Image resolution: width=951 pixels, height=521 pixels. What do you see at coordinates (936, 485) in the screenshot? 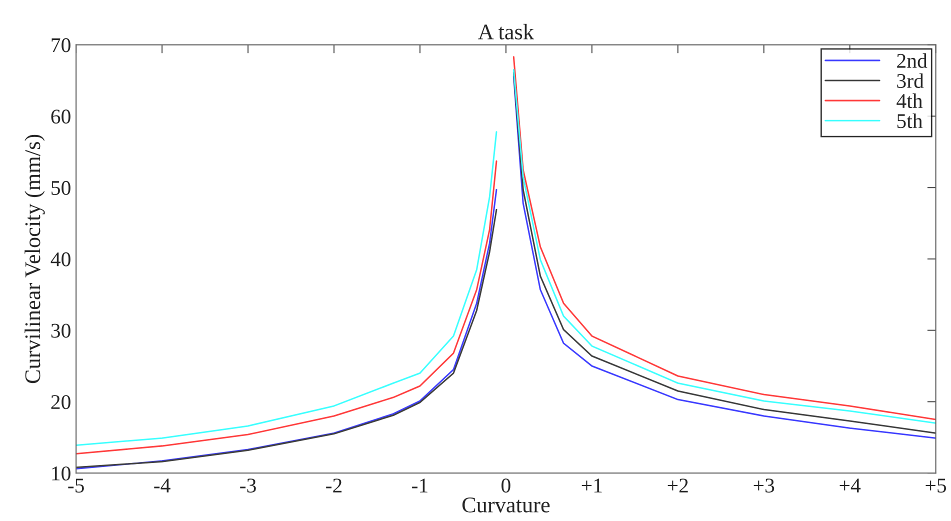
I see `x-tick-label: +5` at bounding box center [936, 485].